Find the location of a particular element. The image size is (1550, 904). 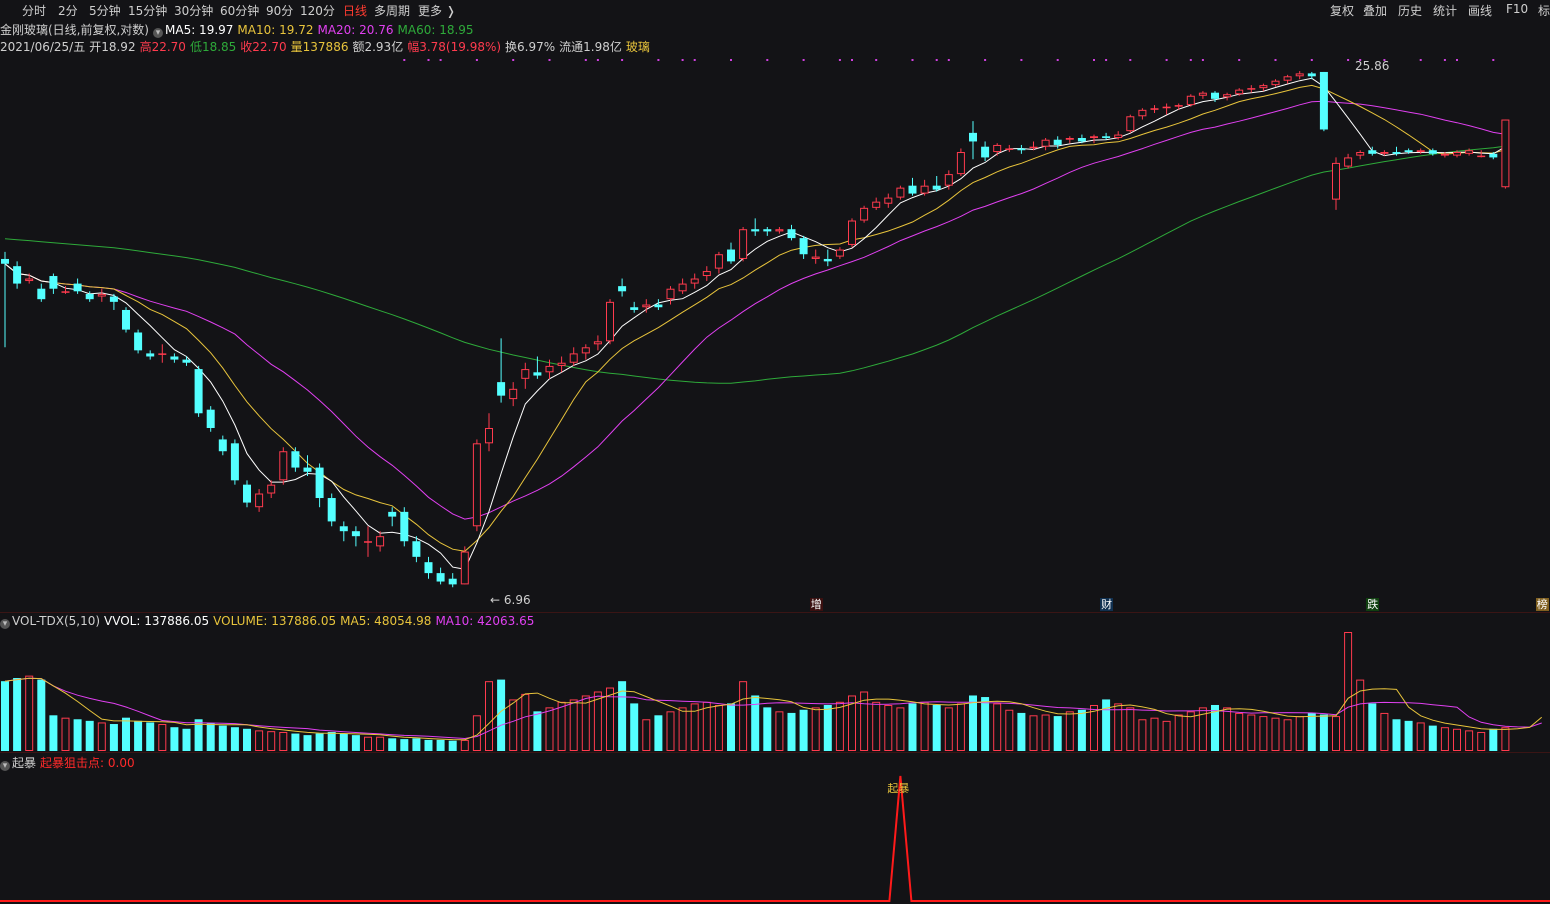

overlay-button: 叠加 is located at coordinates (1375, 11).